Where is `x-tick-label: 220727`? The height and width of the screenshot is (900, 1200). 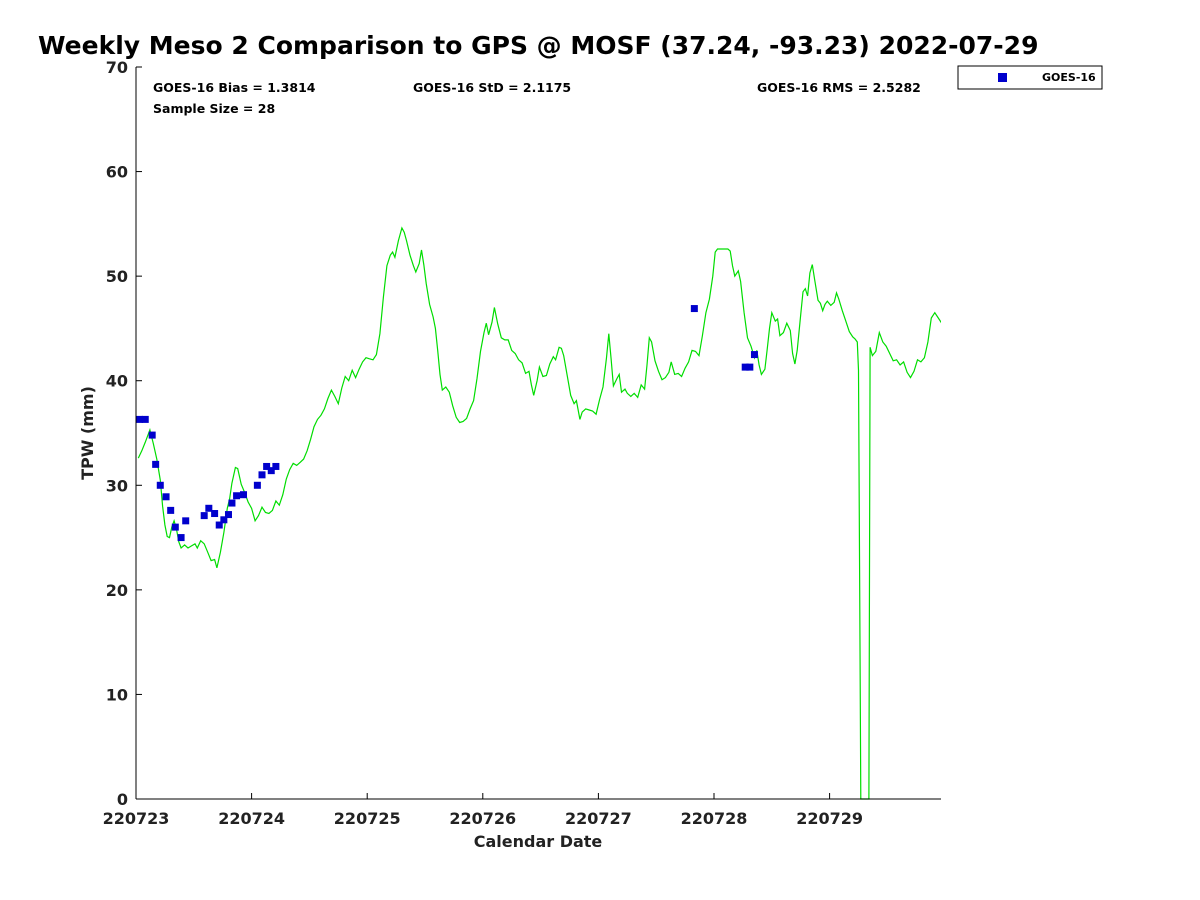
x-tick-label: 220727 is located at coordinates (598, 818).